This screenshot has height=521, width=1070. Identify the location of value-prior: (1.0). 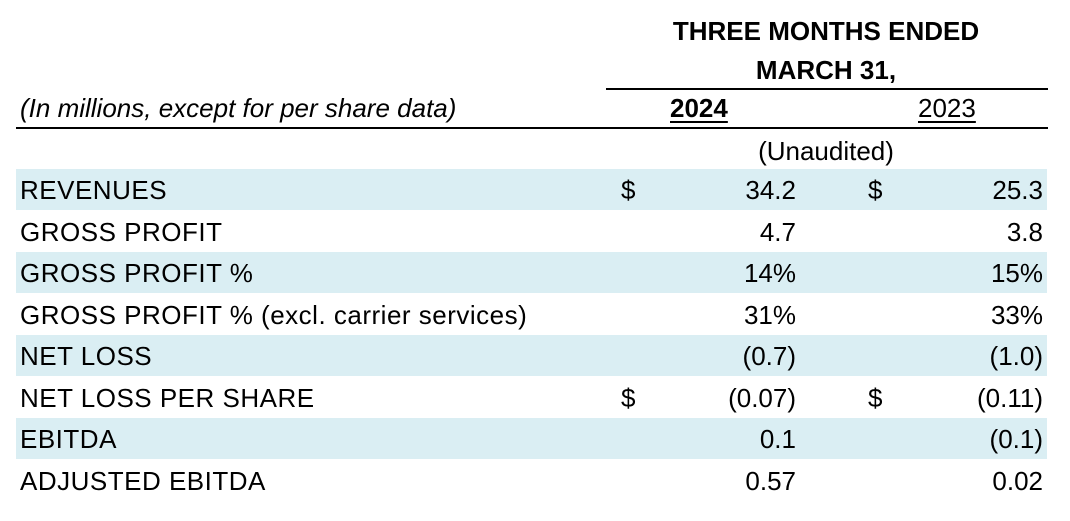
(1016, 356).